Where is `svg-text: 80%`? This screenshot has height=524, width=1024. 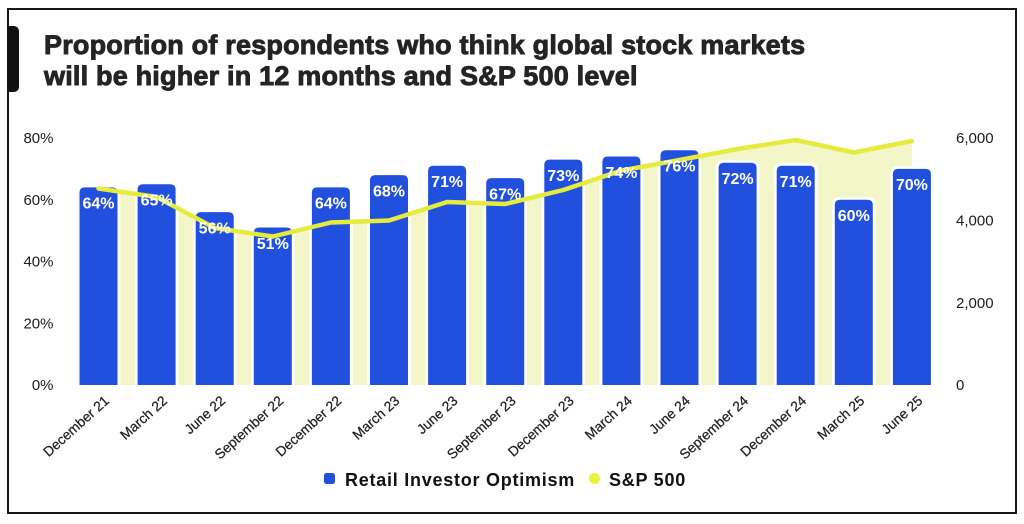 svg-text: 80% is located at coordinates (38, 138).